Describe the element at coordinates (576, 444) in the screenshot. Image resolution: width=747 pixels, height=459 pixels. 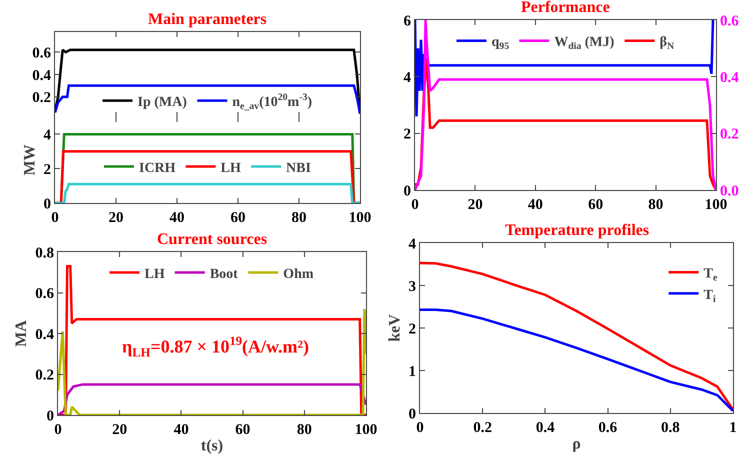
I see `x-axis-title: ρ` at that location.